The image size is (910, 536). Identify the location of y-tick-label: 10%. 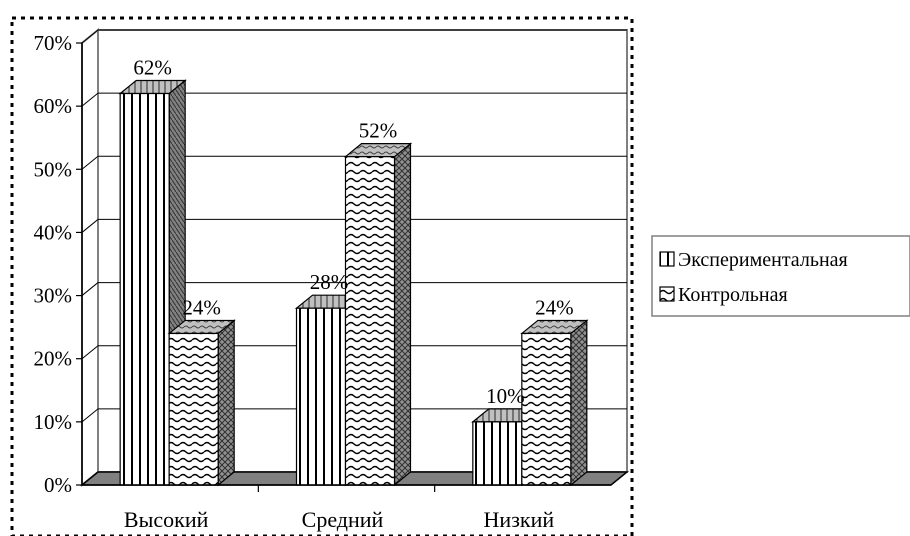
(53, 422).